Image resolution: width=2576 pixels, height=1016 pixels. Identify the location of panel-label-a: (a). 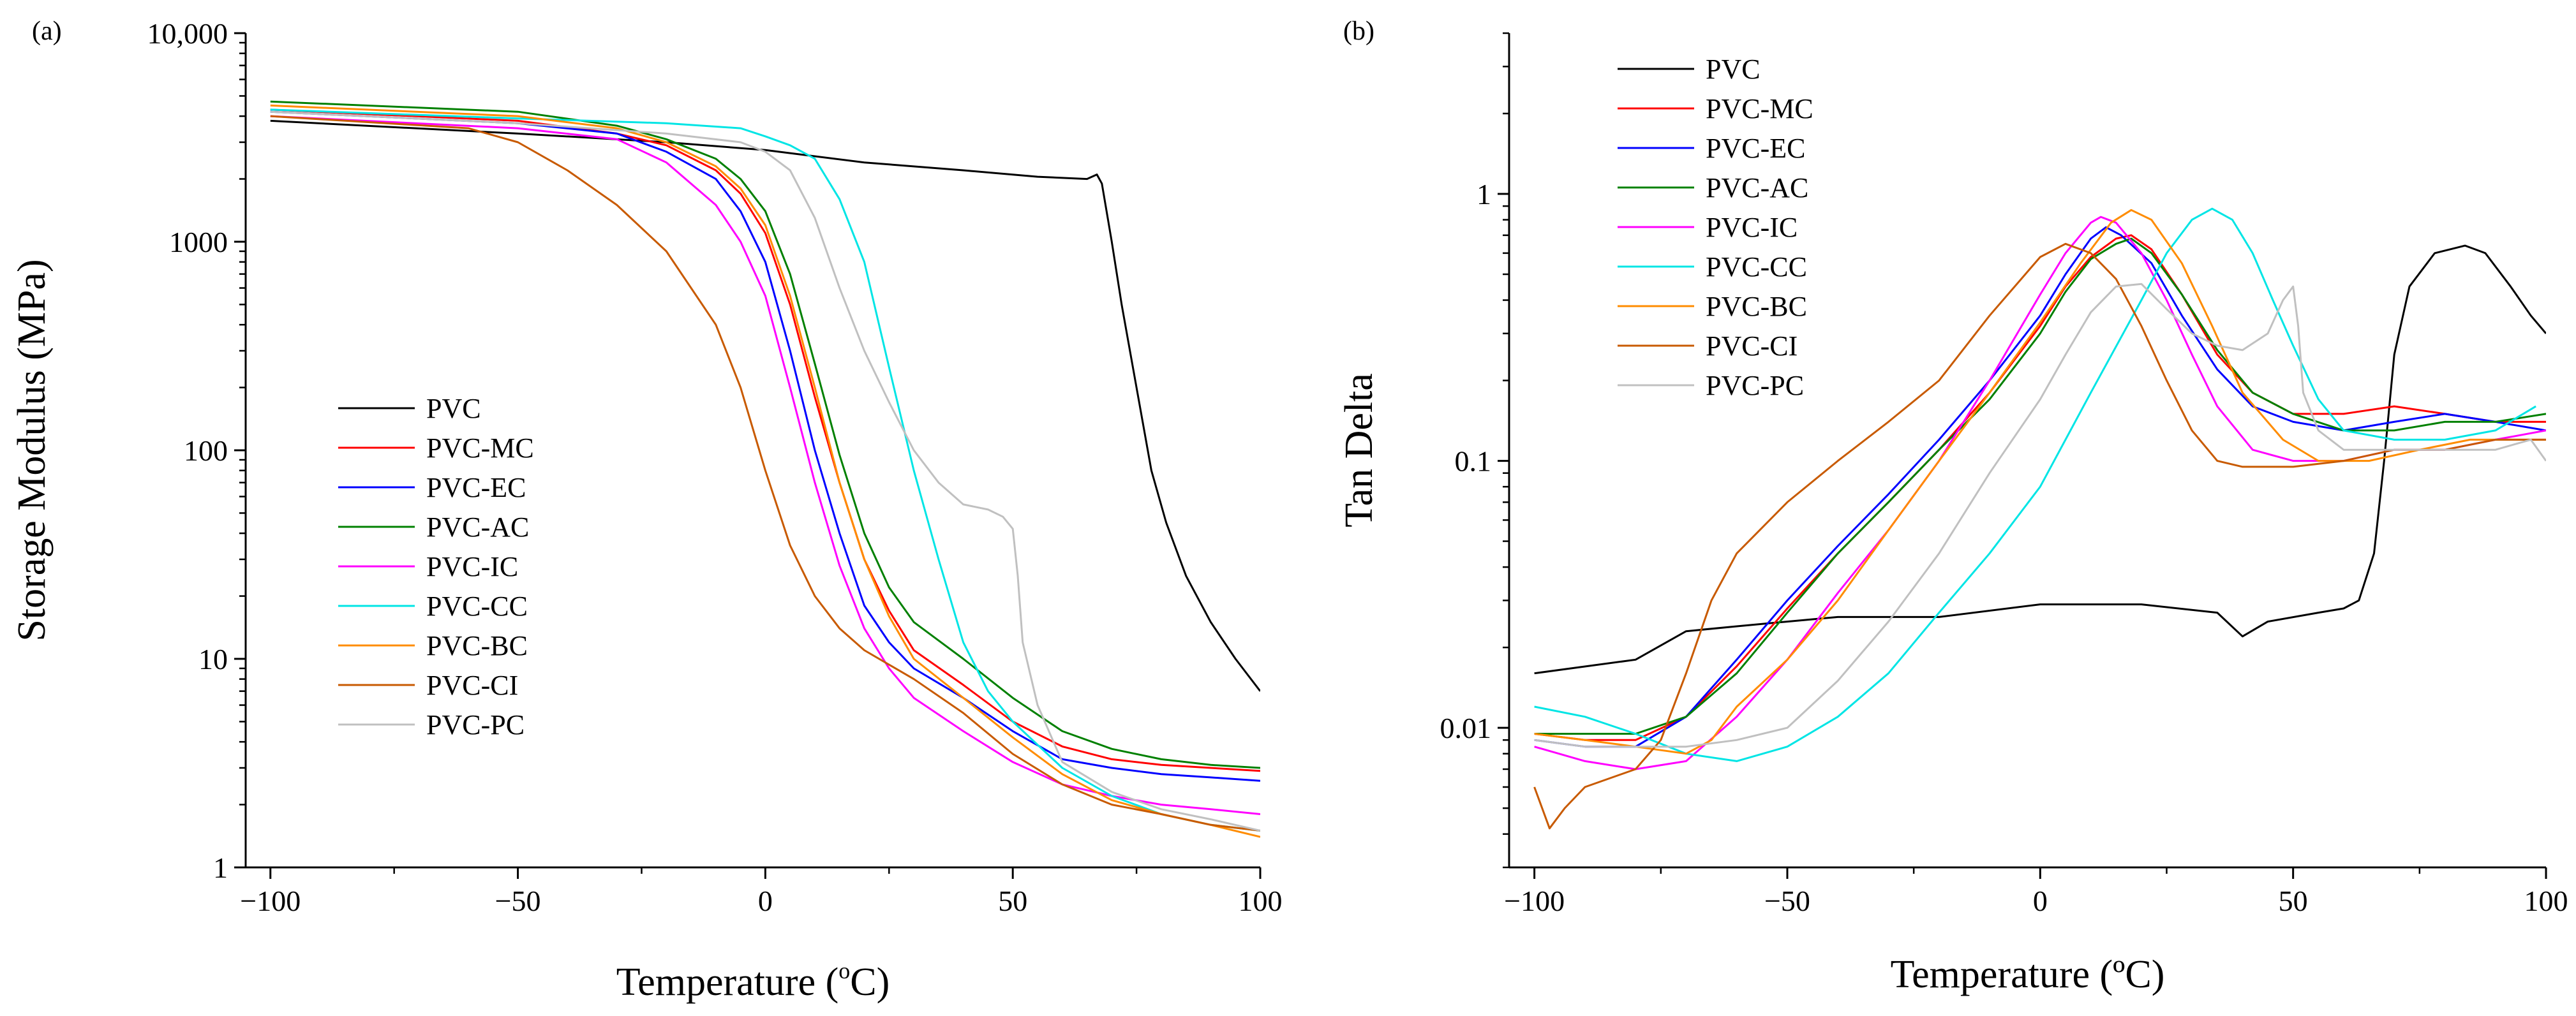
(47, 32).